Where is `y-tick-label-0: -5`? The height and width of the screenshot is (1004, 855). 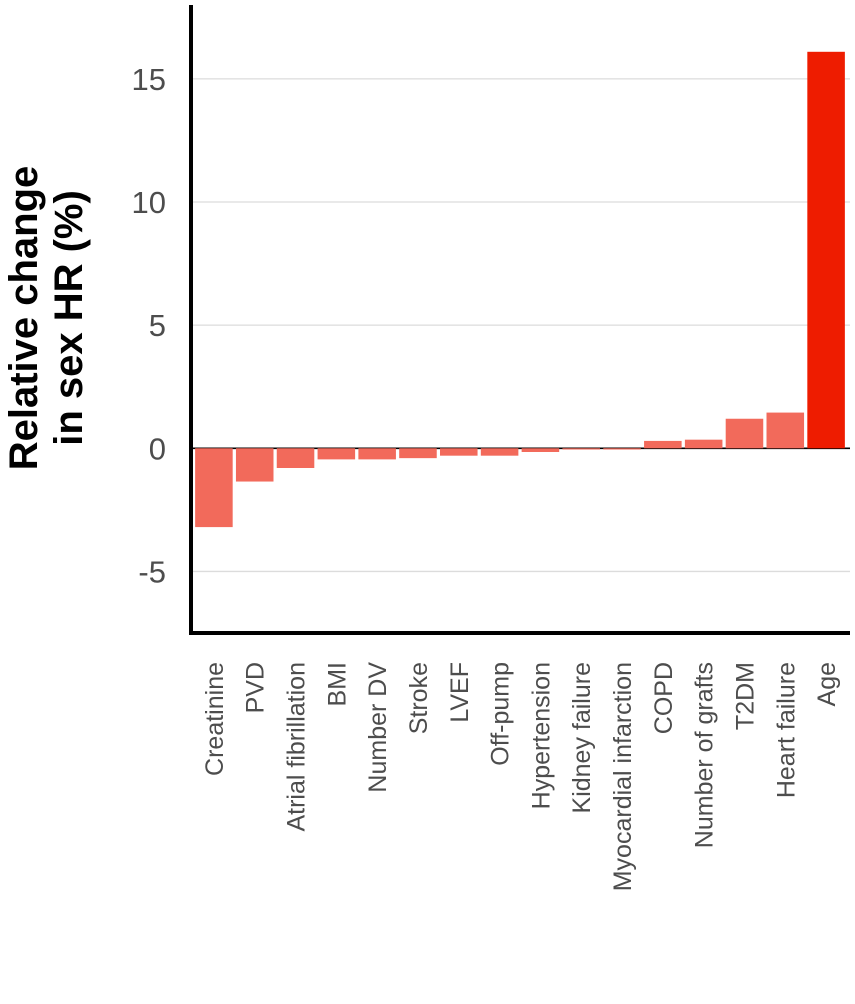
y-tick-label-0: -5 is located at coordinates (152, 571).